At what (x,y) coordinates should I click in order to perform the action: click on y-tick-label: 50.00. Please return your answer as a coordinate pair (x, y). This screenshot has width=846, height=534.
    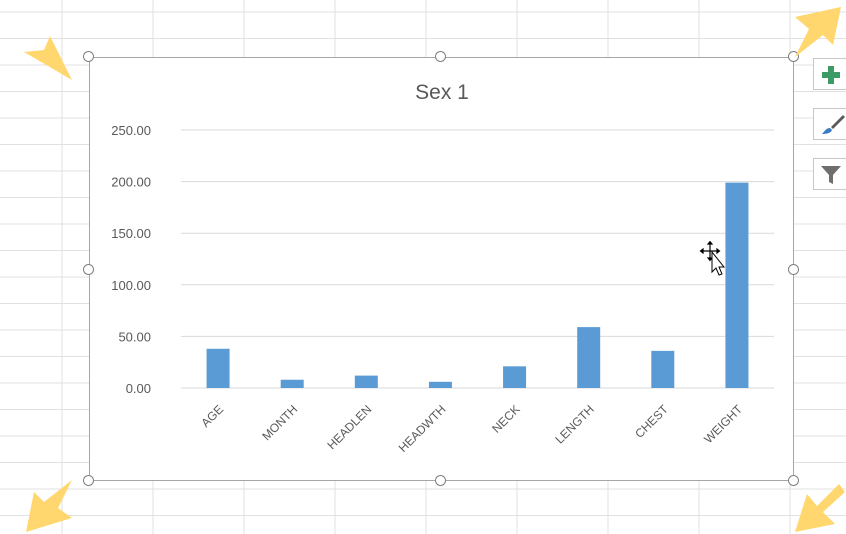
    Looking at the image, I should click on (134, 336).